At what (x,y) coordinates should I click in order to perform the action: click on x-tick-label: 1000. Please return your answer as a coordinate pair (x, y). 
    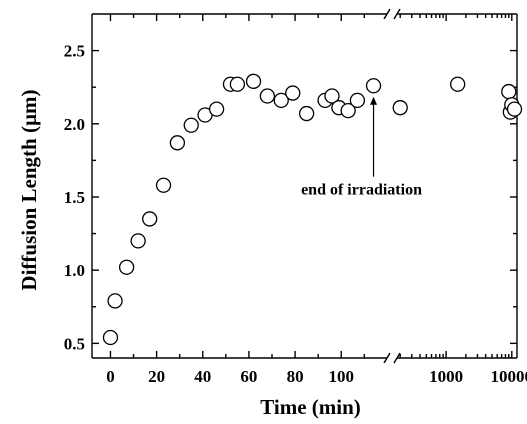
    Looking at the image, I should click on (446, 376).